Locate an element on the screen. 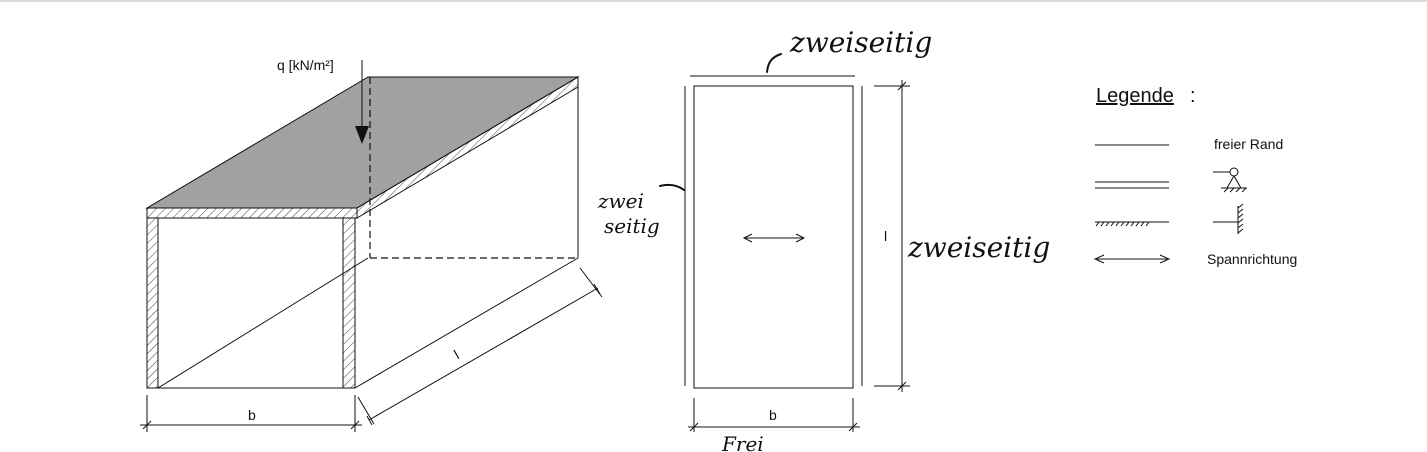 Image resolution: width=1427 pixels, height=452 pixels. dimension-l-plan-label: l is located at coordinates (885, 236).